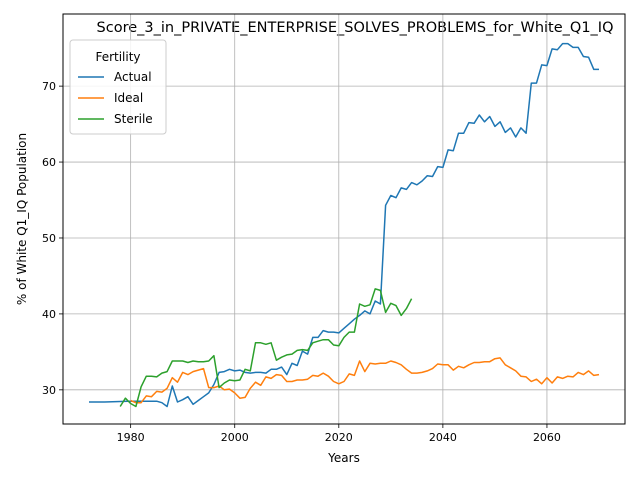 Image resolution: width=640 pixels, height=484 pixels. Describe the element at coordinates (131, 437) in the screenshot. I see `x-tick-label: 1980` at that location.